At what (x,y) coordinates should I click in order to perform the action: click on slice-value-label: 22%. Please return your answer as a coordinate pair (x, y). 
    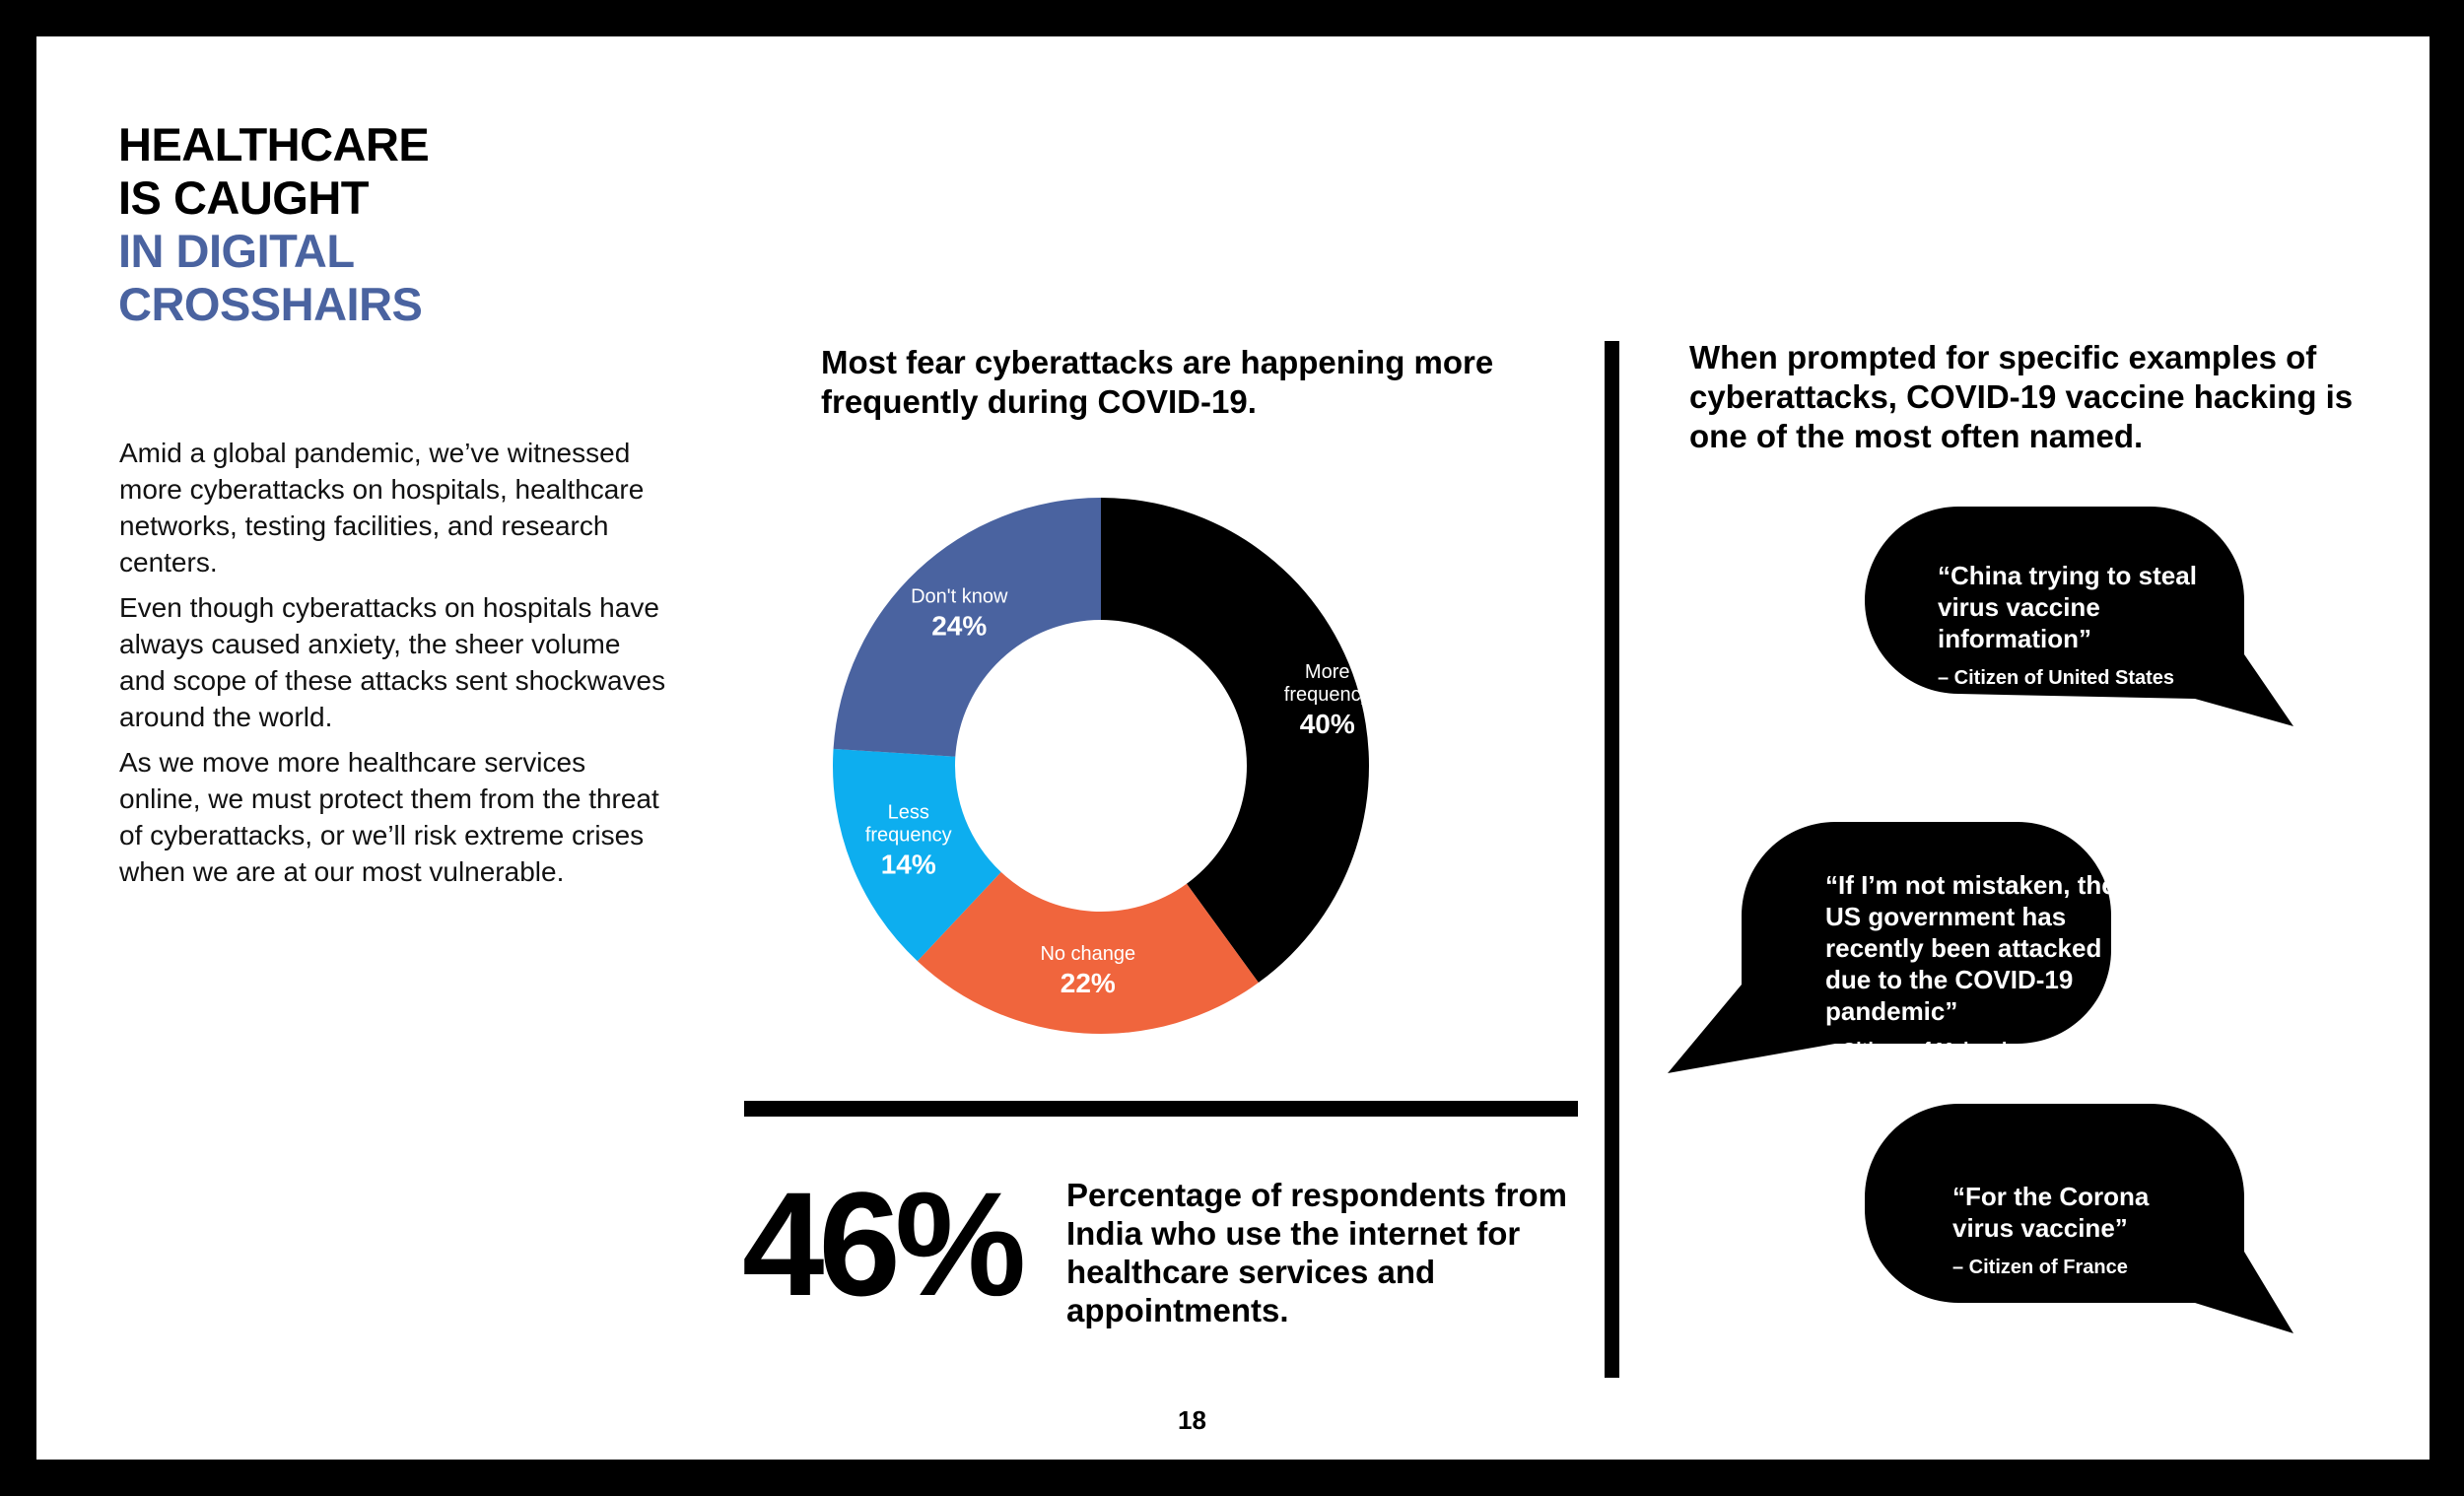
    Looking at the image, I should click on (1088, 983).